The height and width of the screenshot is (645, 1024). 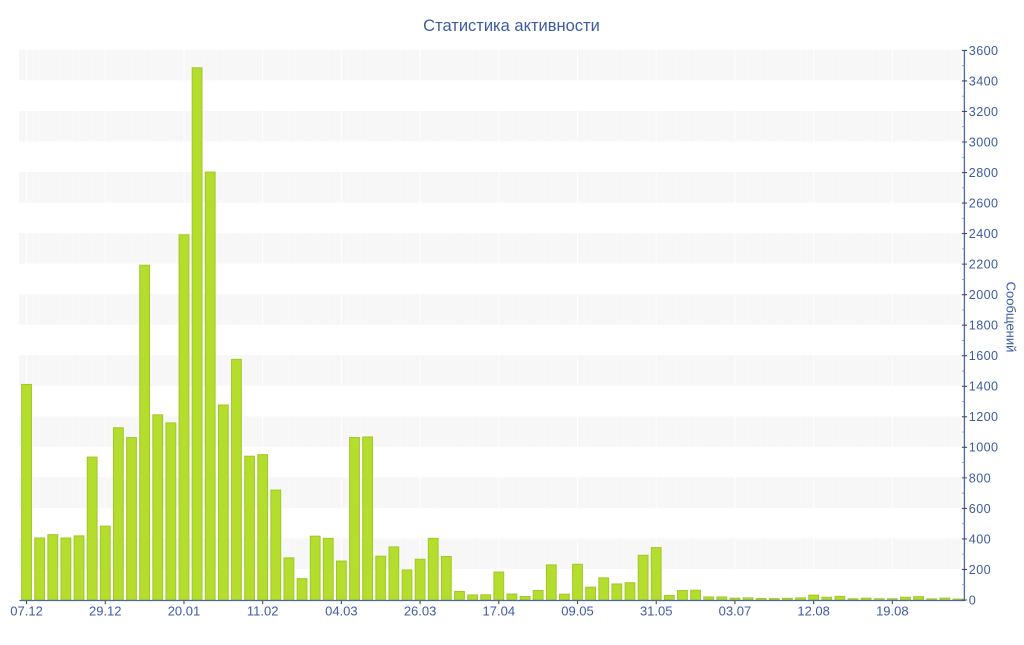 What do you see at coordinates (984, 356) in the screenshot?
I see `svg-text: 1600` at bounding box center [984, 356].